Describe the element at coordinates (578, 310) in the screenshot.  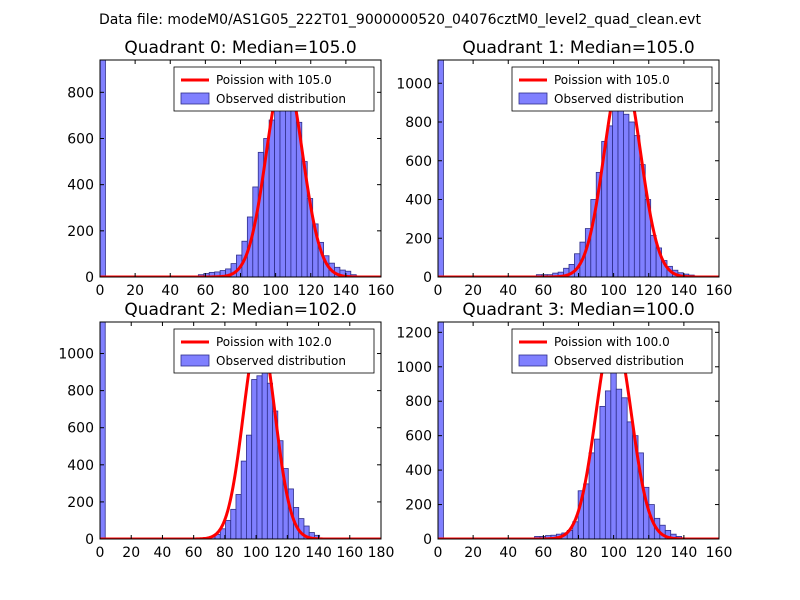
I see `panel-title: Quadrant 3: Median=100.0` at that location.